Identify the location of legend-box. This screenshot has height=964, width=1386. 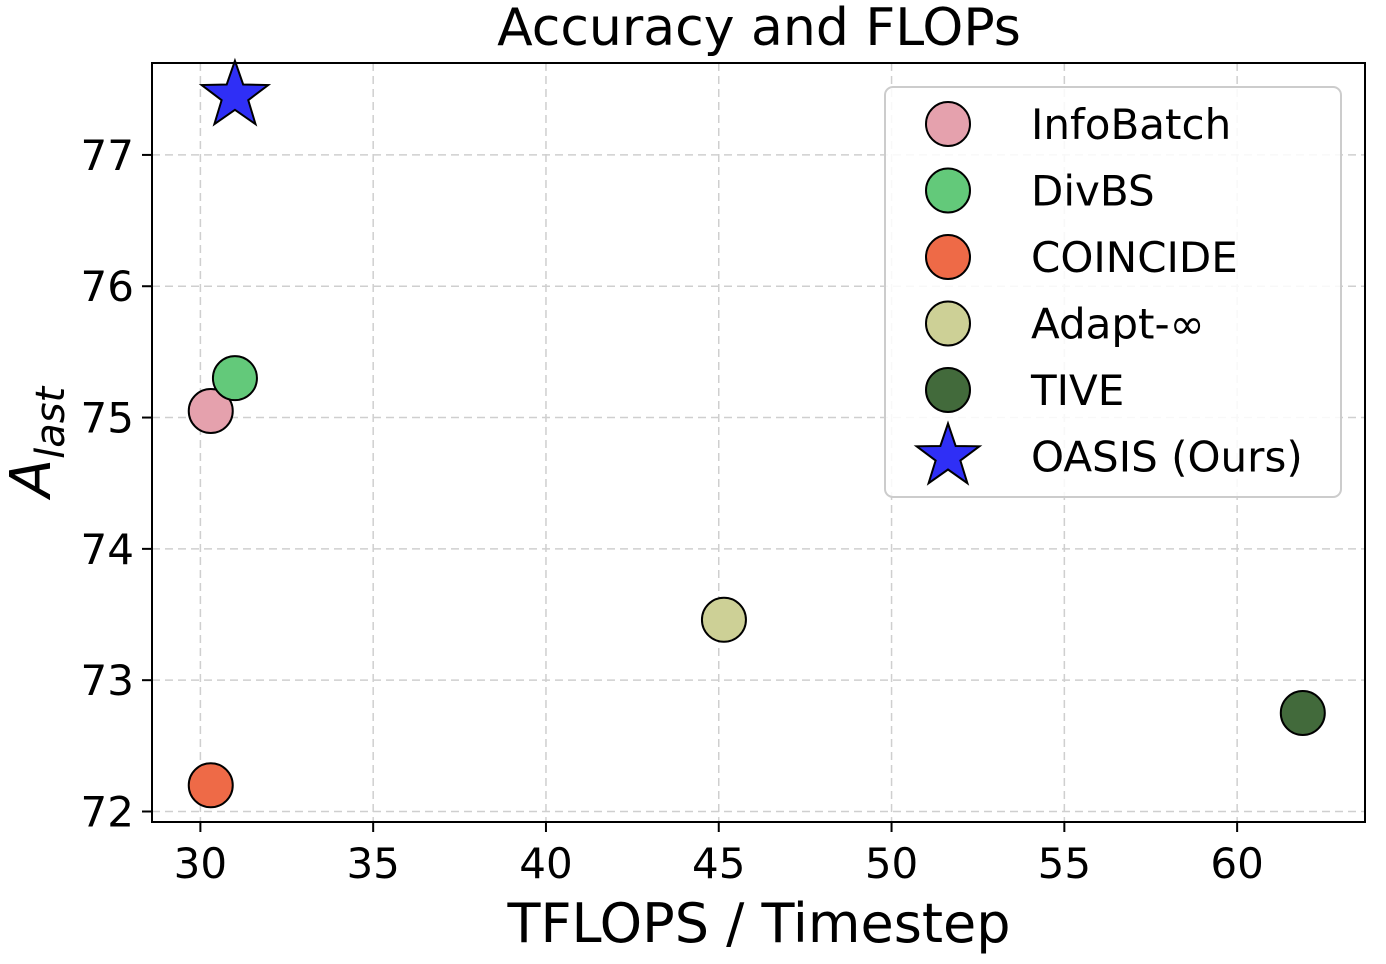
(1113, 292).